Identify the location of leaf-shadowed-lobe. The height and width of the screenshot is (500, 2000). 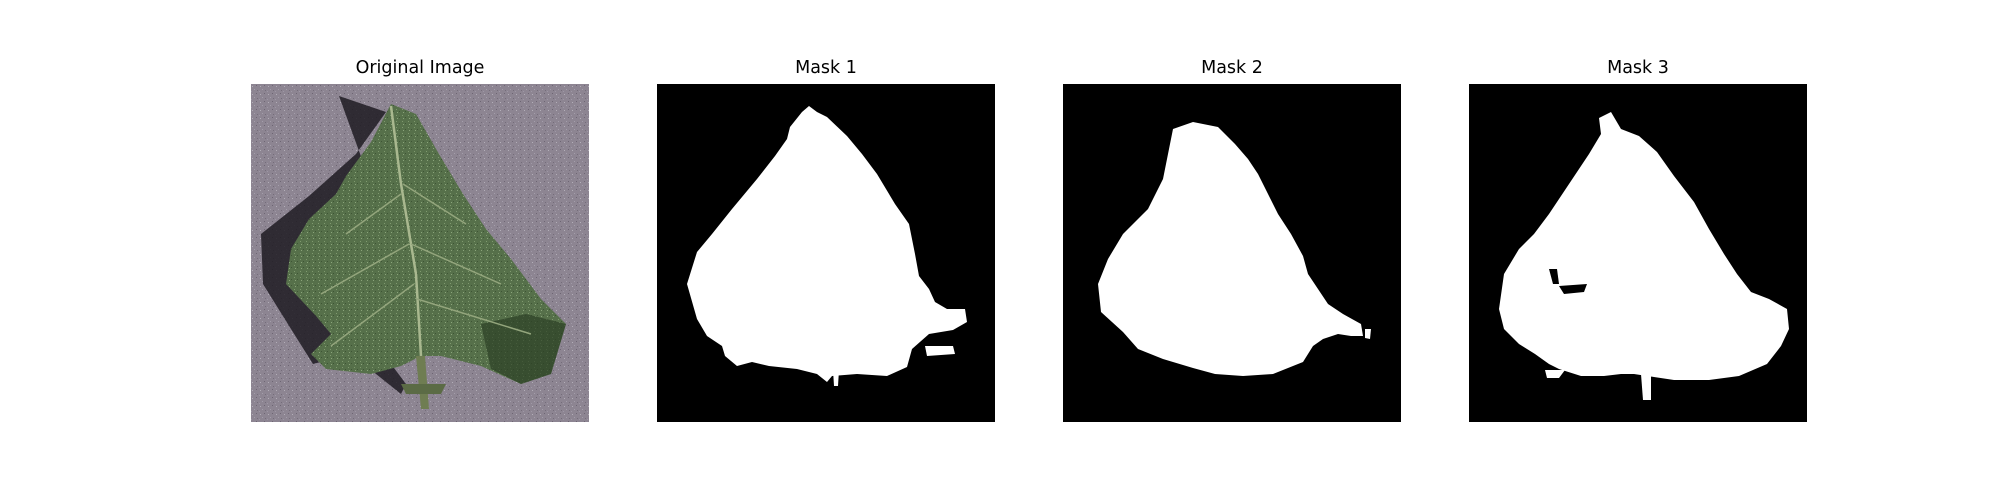
(523, 349).